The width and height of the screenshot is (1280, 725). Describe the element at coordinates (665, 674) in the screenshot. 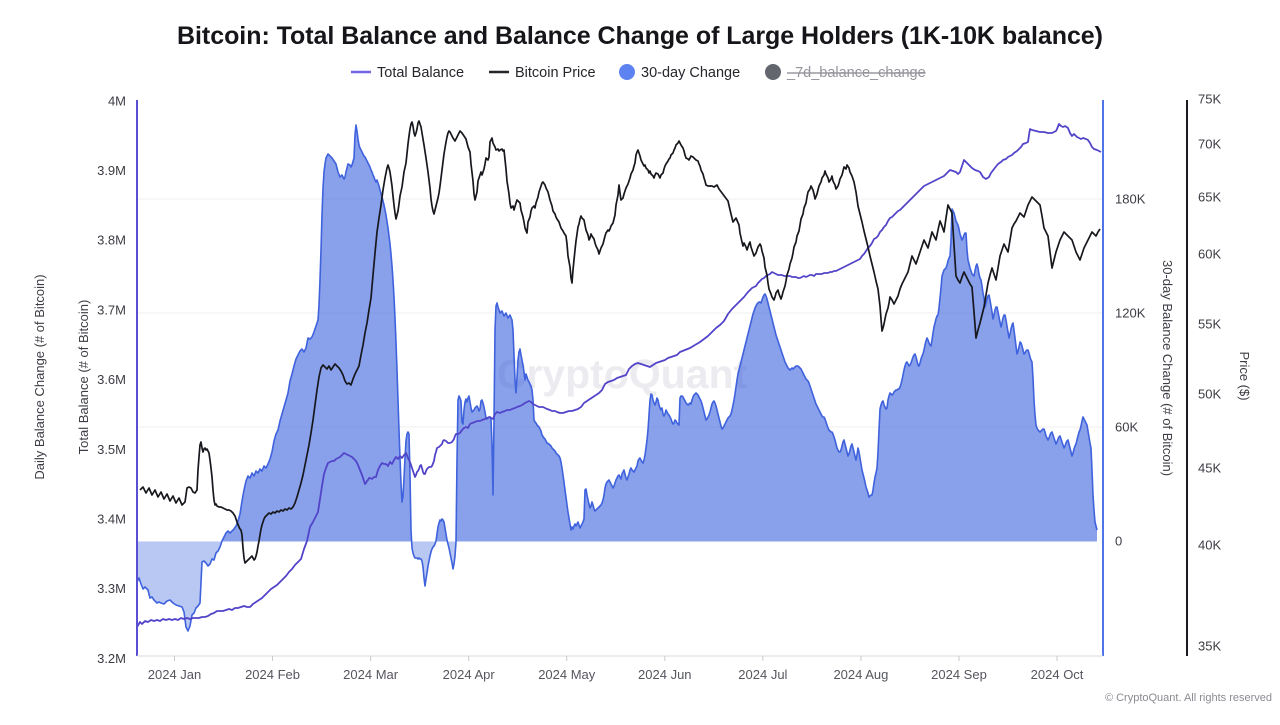

I see `svg-text: 2024 Jun` at that location.